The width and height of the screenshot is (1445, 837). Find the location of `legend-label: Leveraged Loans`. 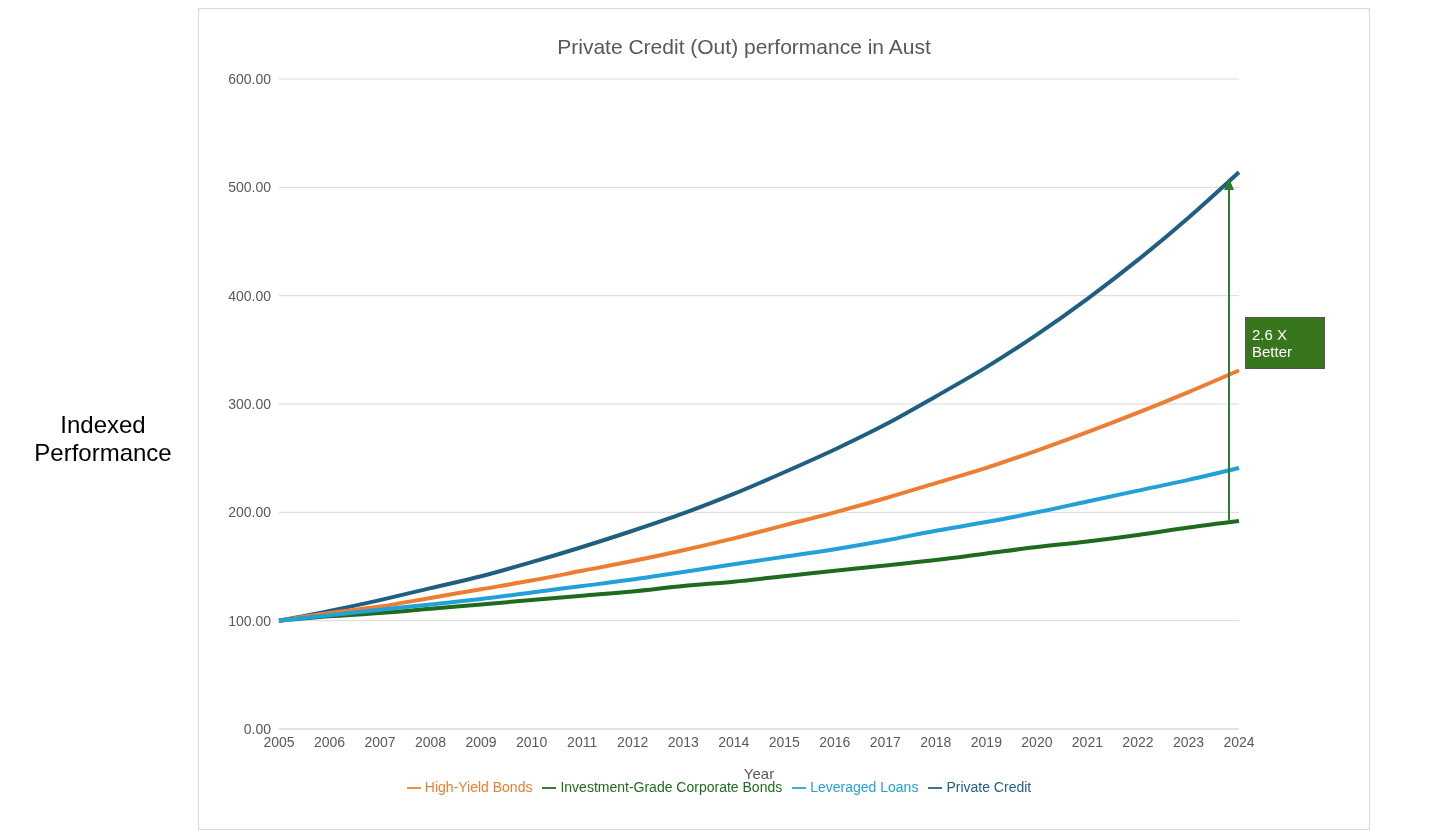

legend-label: Leveraged Loans is located at coordinates (864, 787).